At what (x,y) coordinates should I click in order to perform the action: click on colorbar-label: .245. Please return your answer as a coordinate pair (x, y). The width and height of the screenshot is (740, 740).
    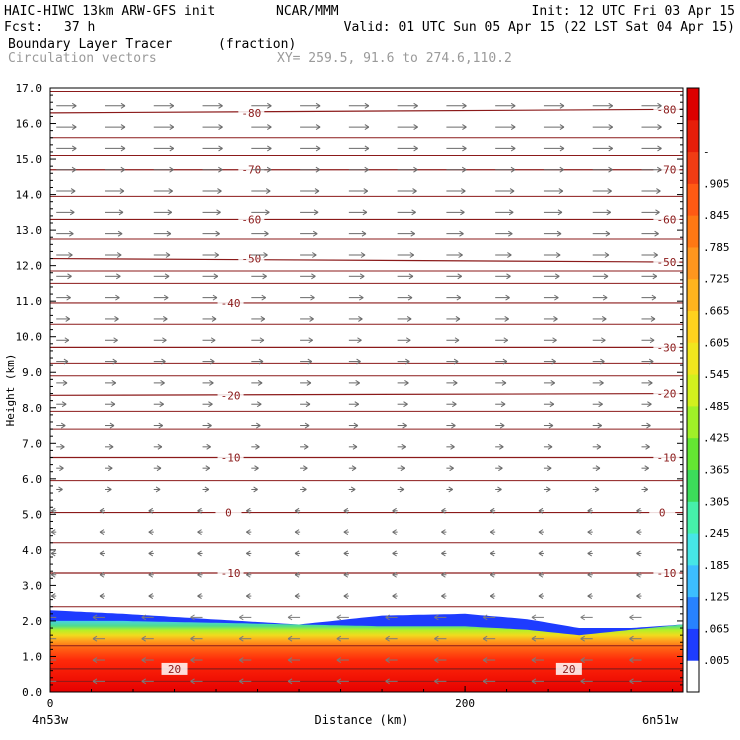
    Looking at the image, I should click on (716, 533).